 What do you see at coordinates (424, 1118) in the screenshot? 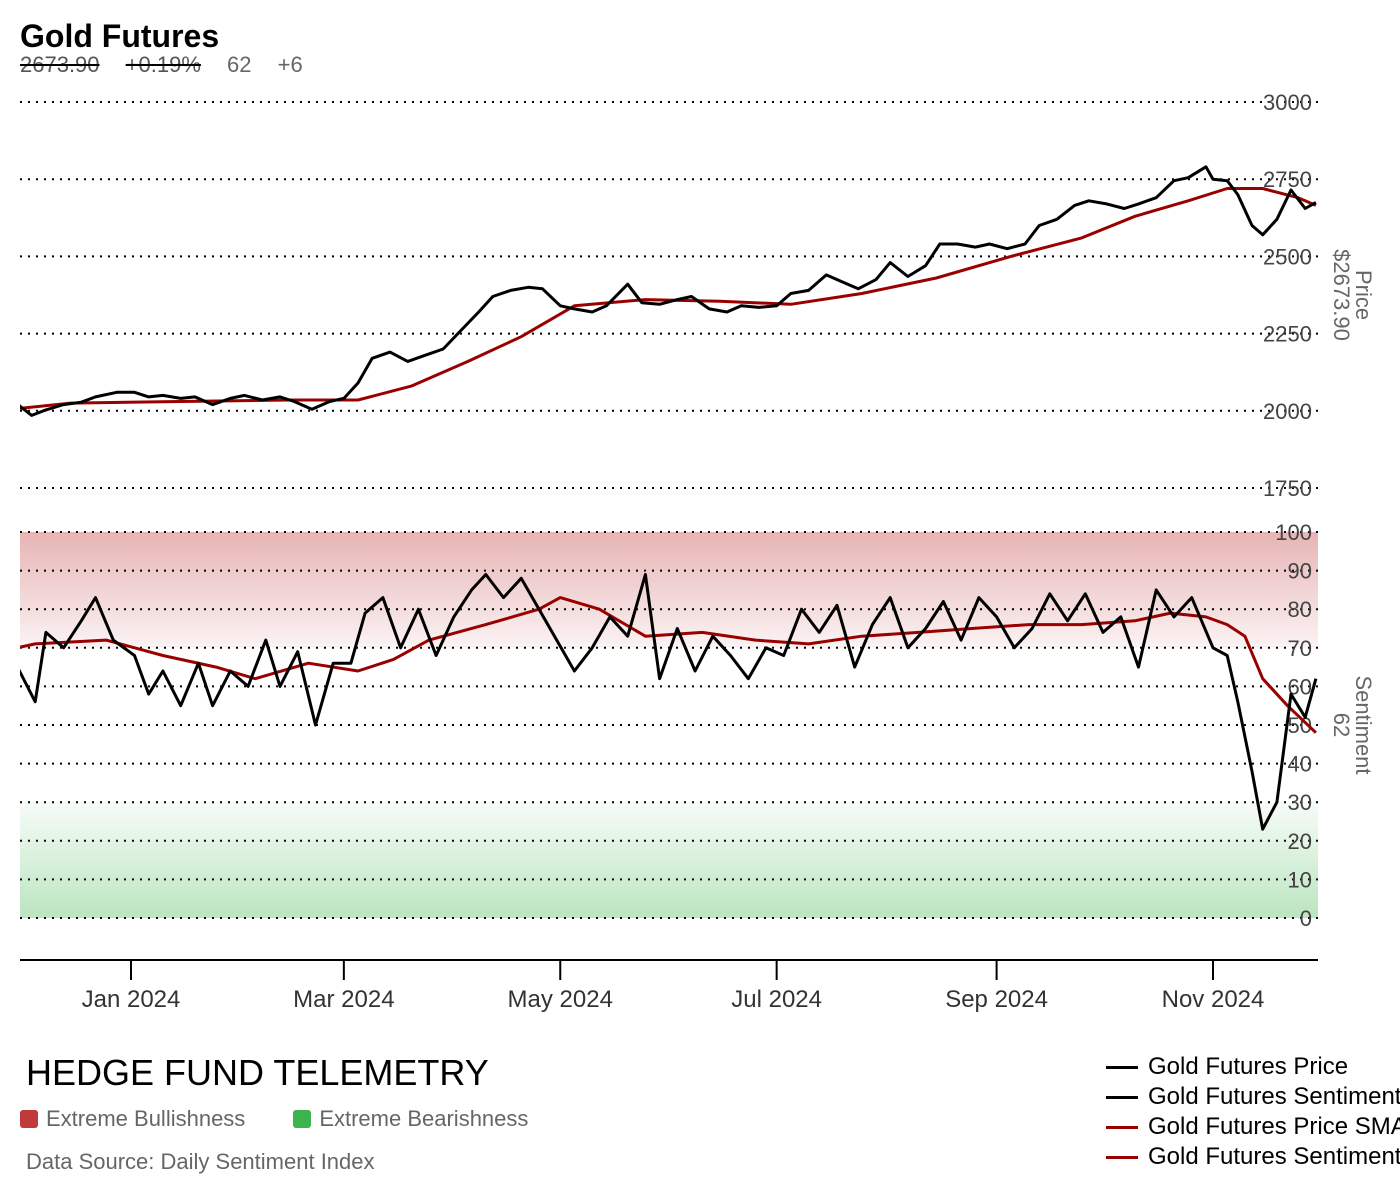
I see `bearish-label: Extreme Bearishness` at bounding box center [424, 1118].